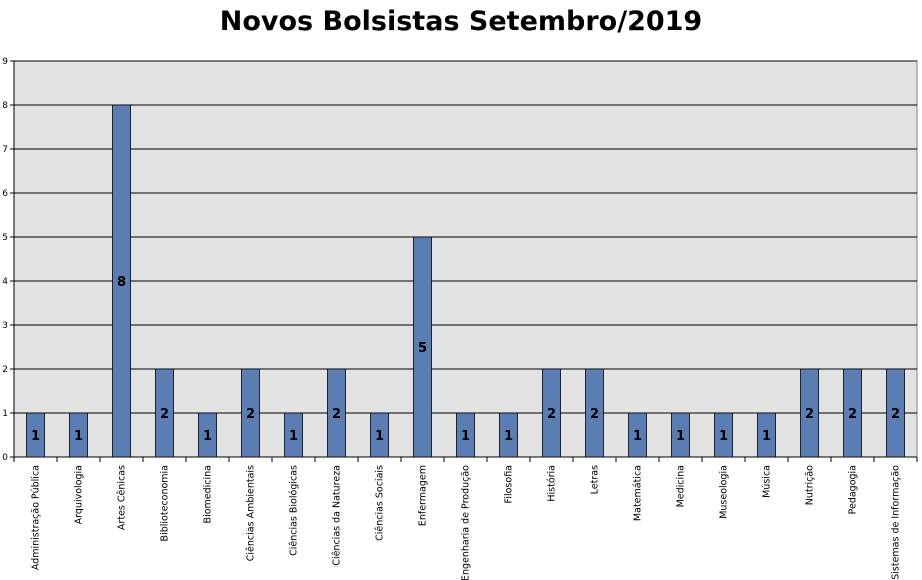 This screenshot has width=922, height=580. What do you see at coordinates (5, 326) in the screenshot?
I see `y-tick-label: 3` at bounding box center [5, 326].